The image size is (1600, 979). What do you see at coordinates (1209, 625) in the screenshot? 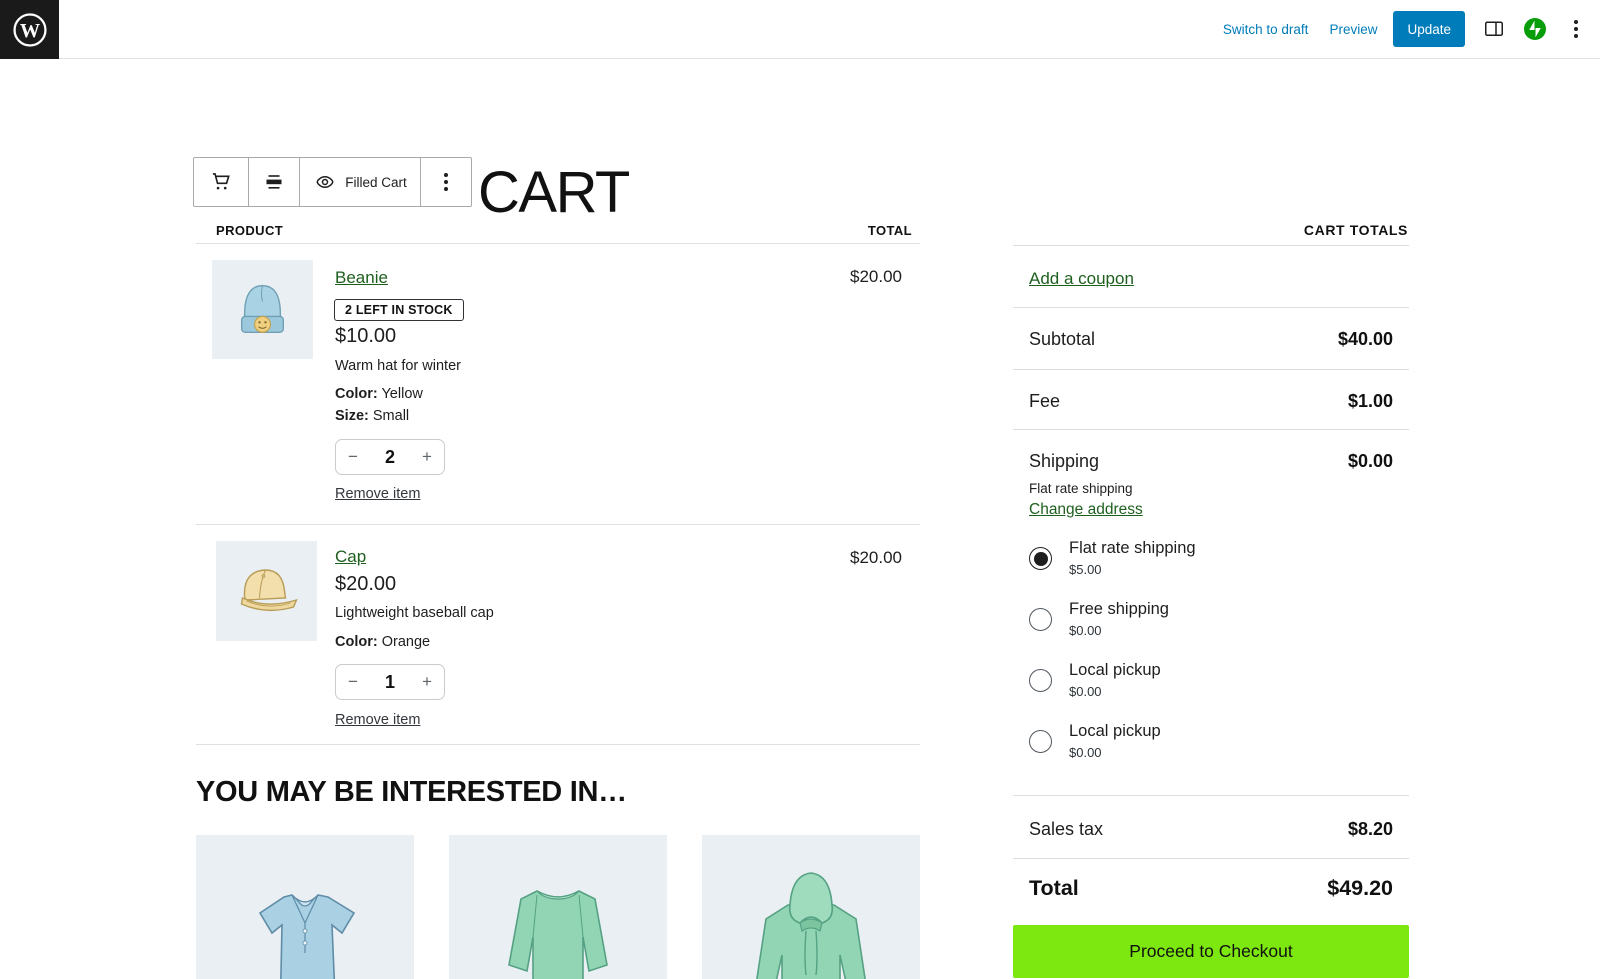
I see `shipping-option-free-shipping: Free shipping $0.00` at bounding box center [1209, 625].